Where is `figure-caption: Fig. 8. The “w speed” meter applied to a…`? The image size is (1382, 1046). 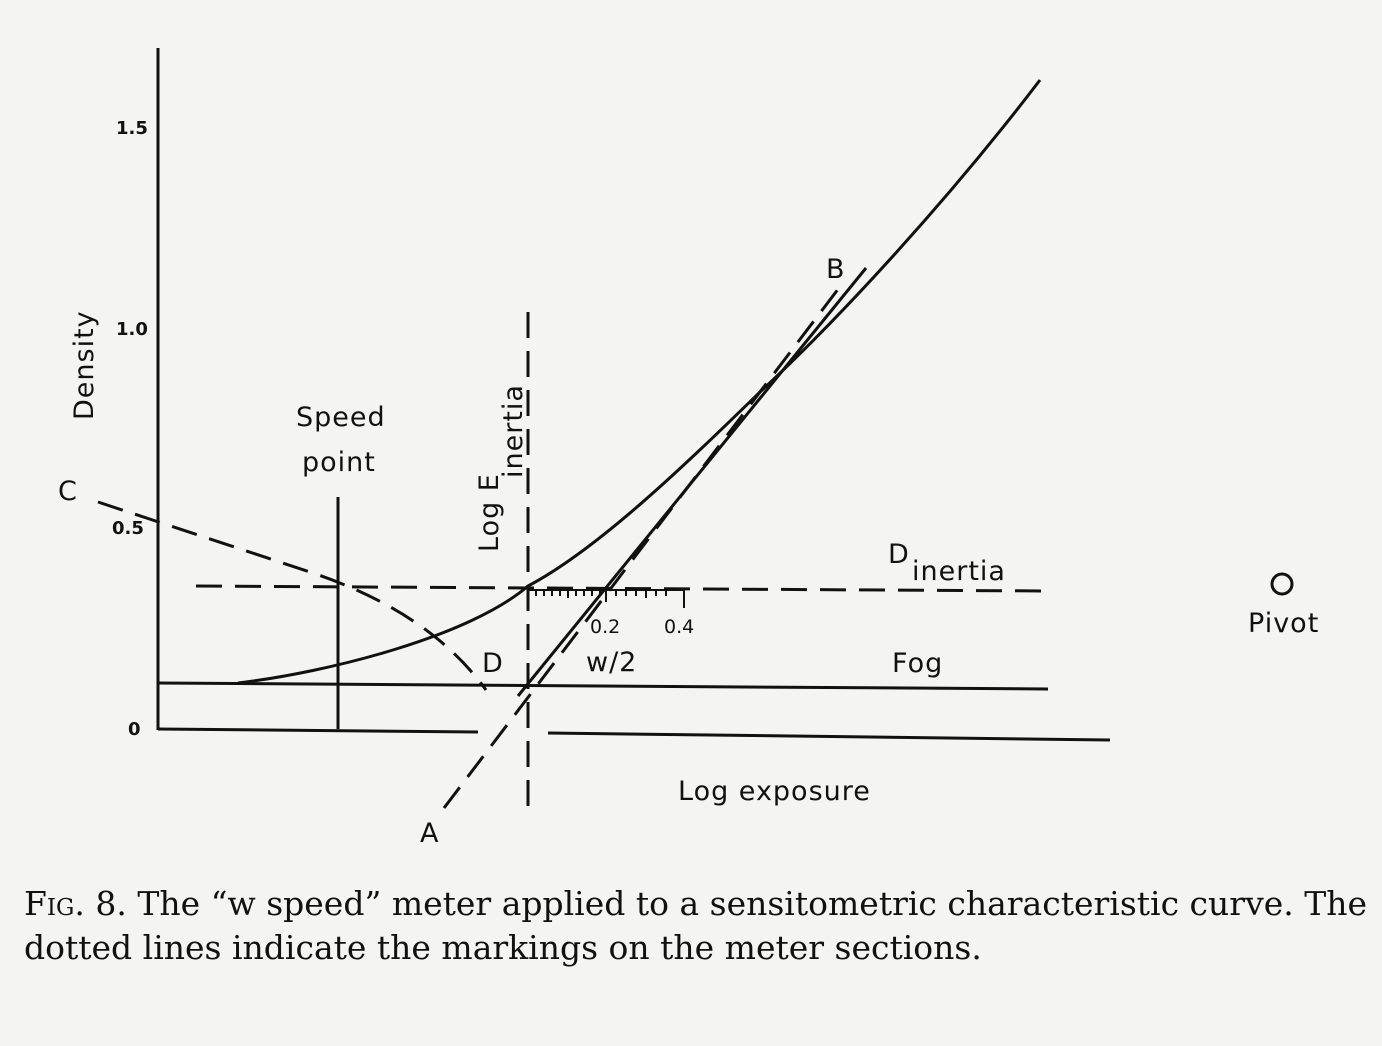 figure-caption: Fig. 8. The “w speed” meter applied to a… is located at coordinates (698, 926).